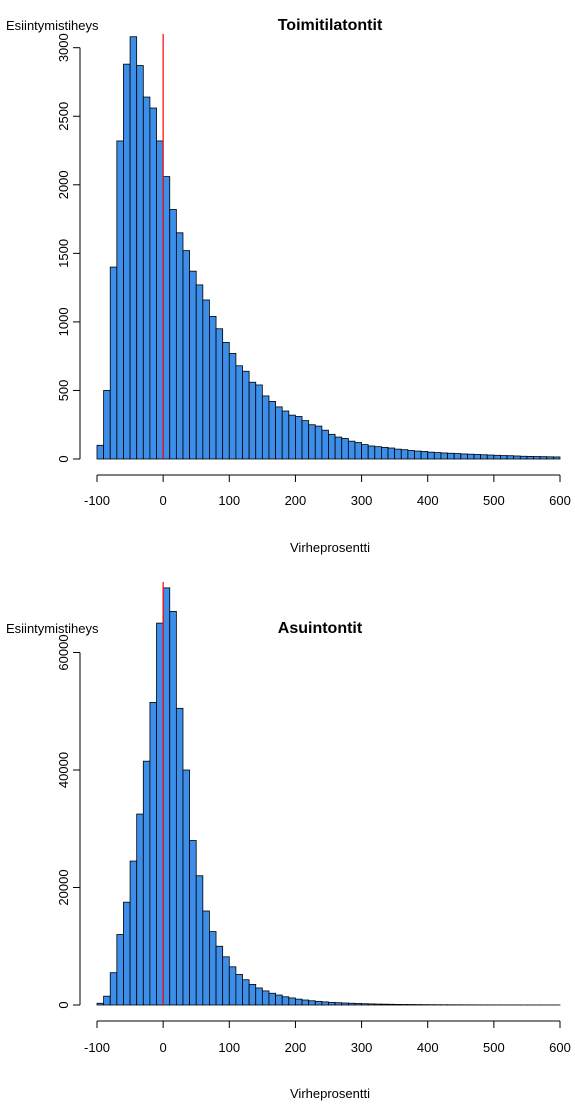  I want to click on y-axis-label: Esiintymistiheys, so click(52, 25).